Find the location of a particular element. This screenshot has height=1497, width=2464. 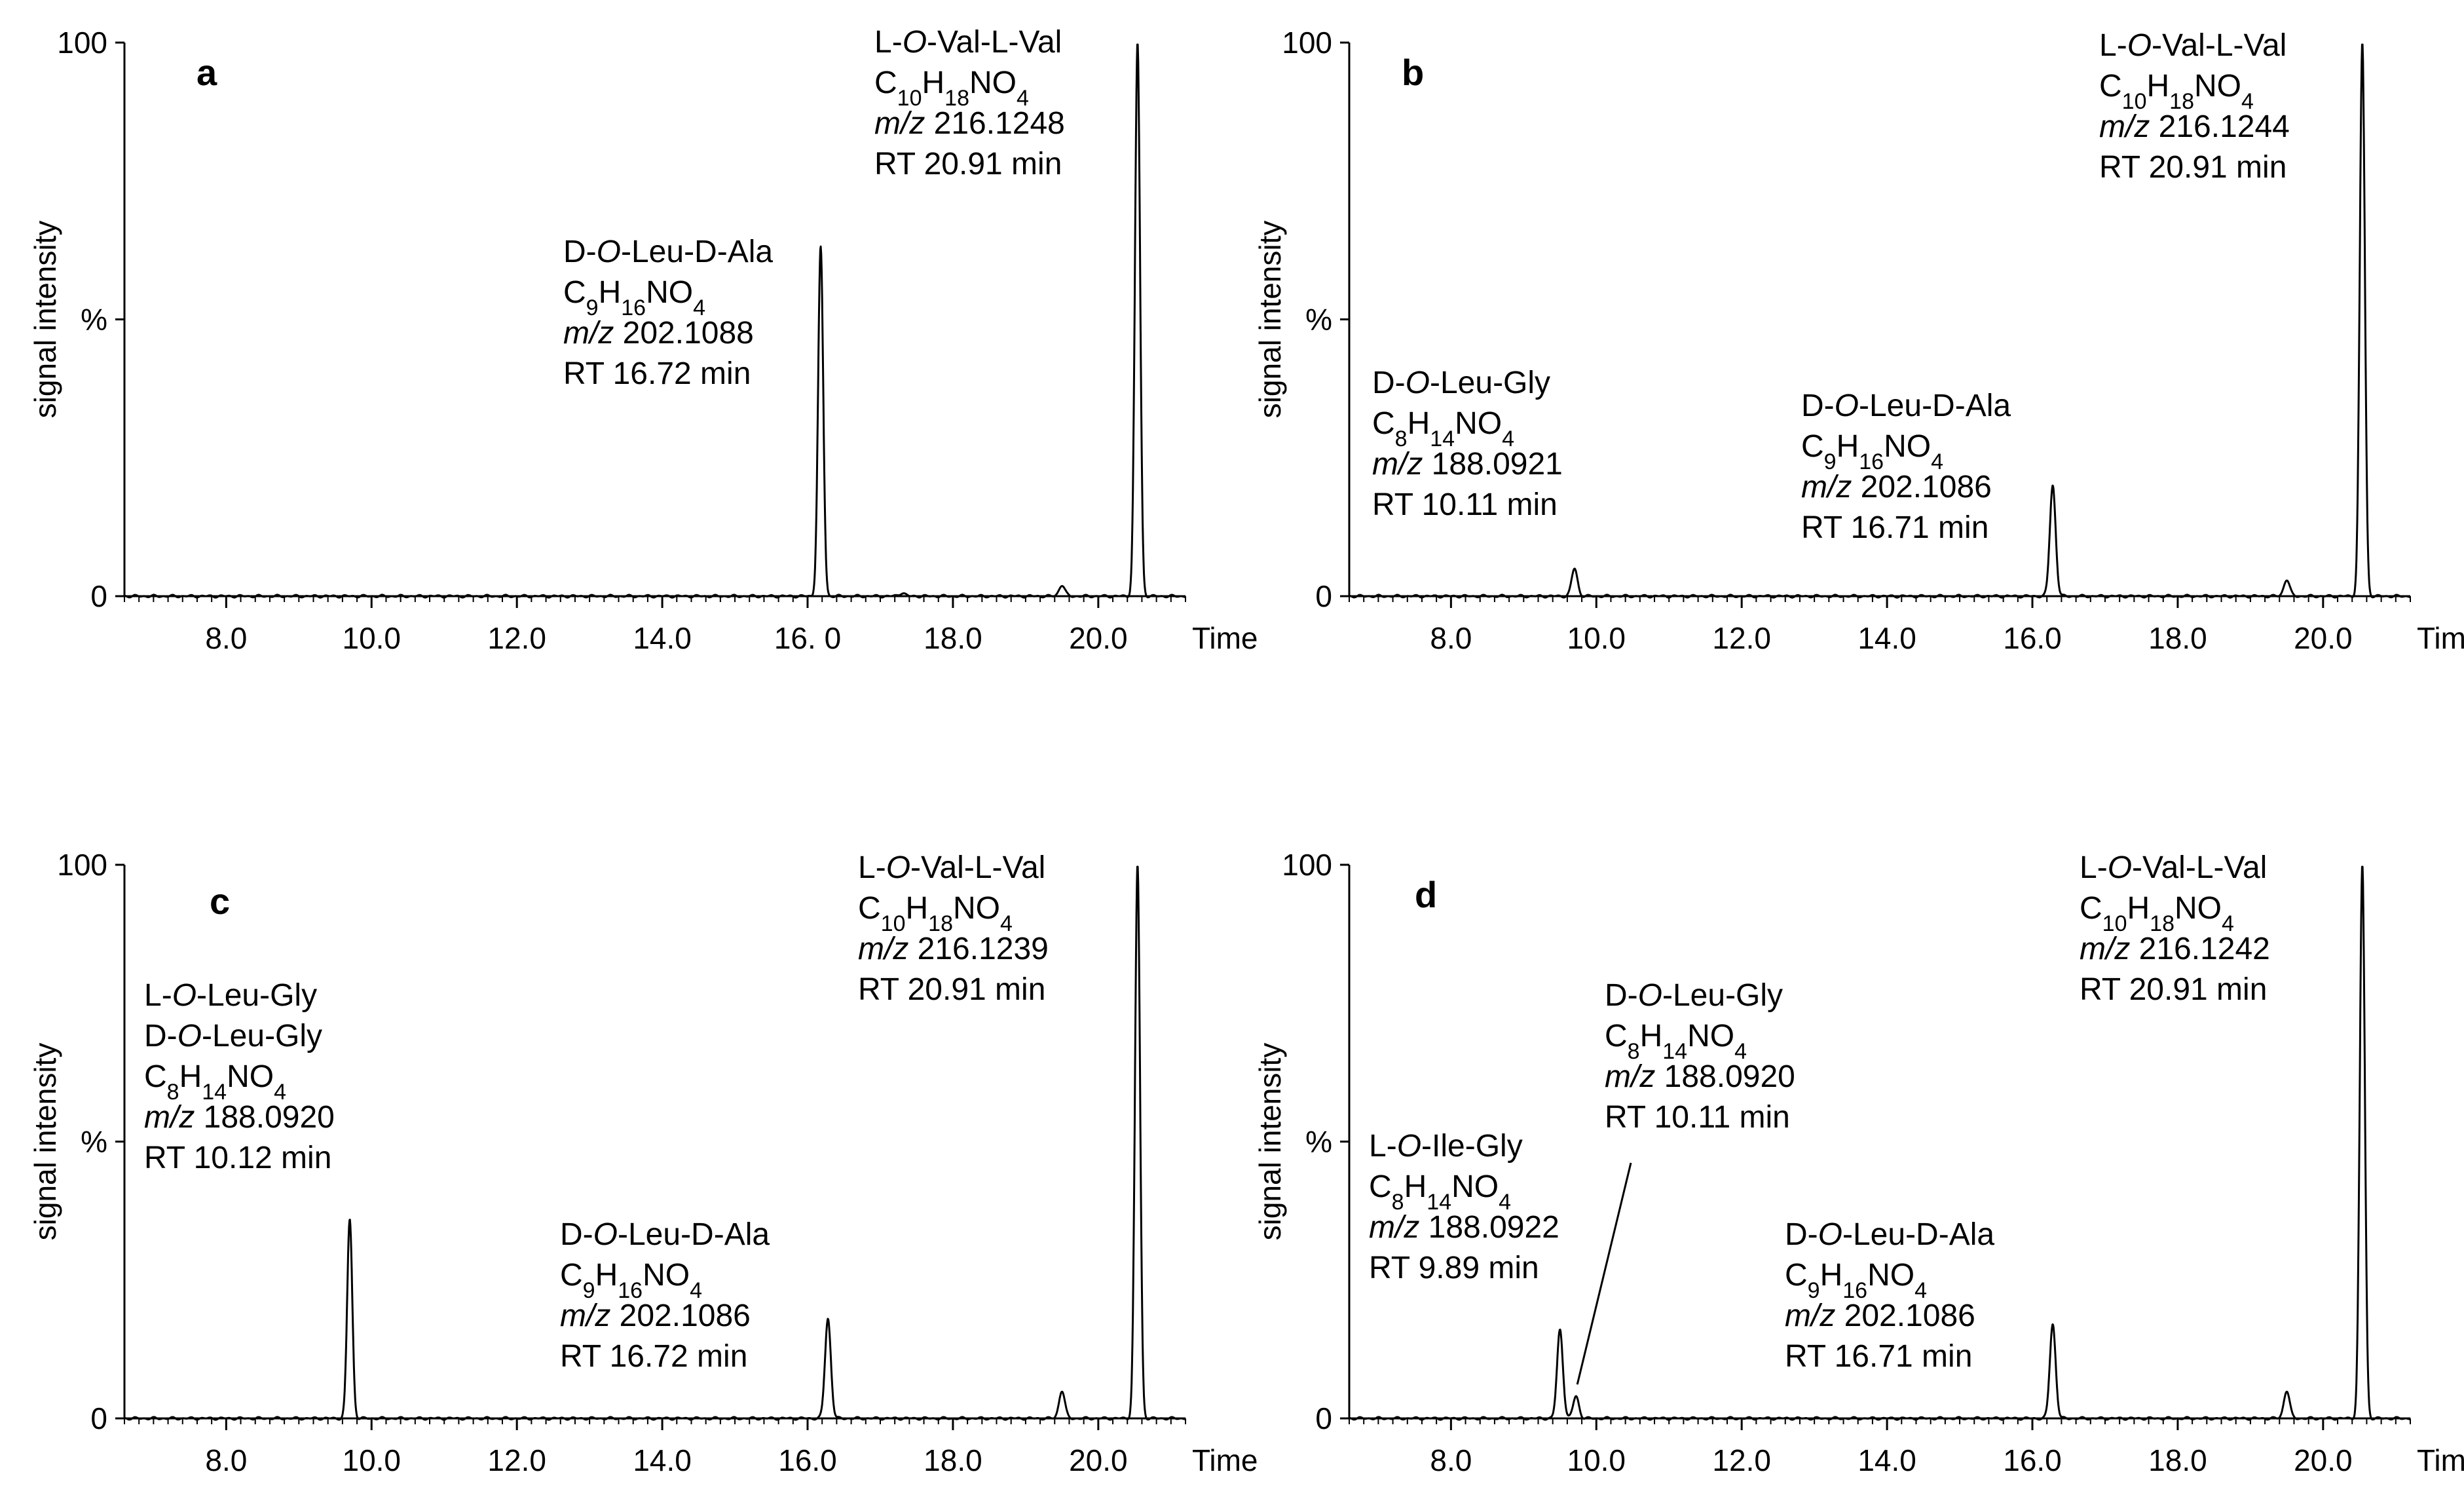

annotation-line: C8H14NO4 is located at coordinates (1676, 1041).